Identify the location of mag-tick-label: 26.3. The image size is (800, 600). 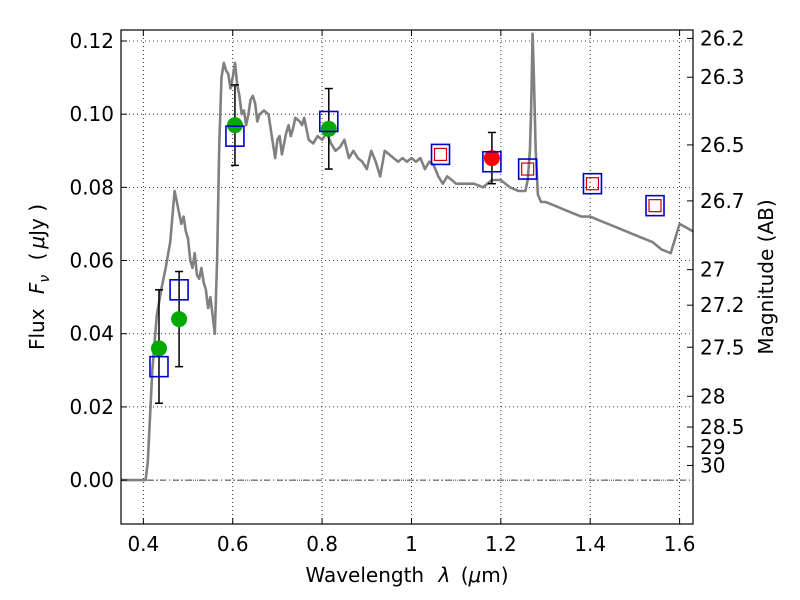
(722, 77).